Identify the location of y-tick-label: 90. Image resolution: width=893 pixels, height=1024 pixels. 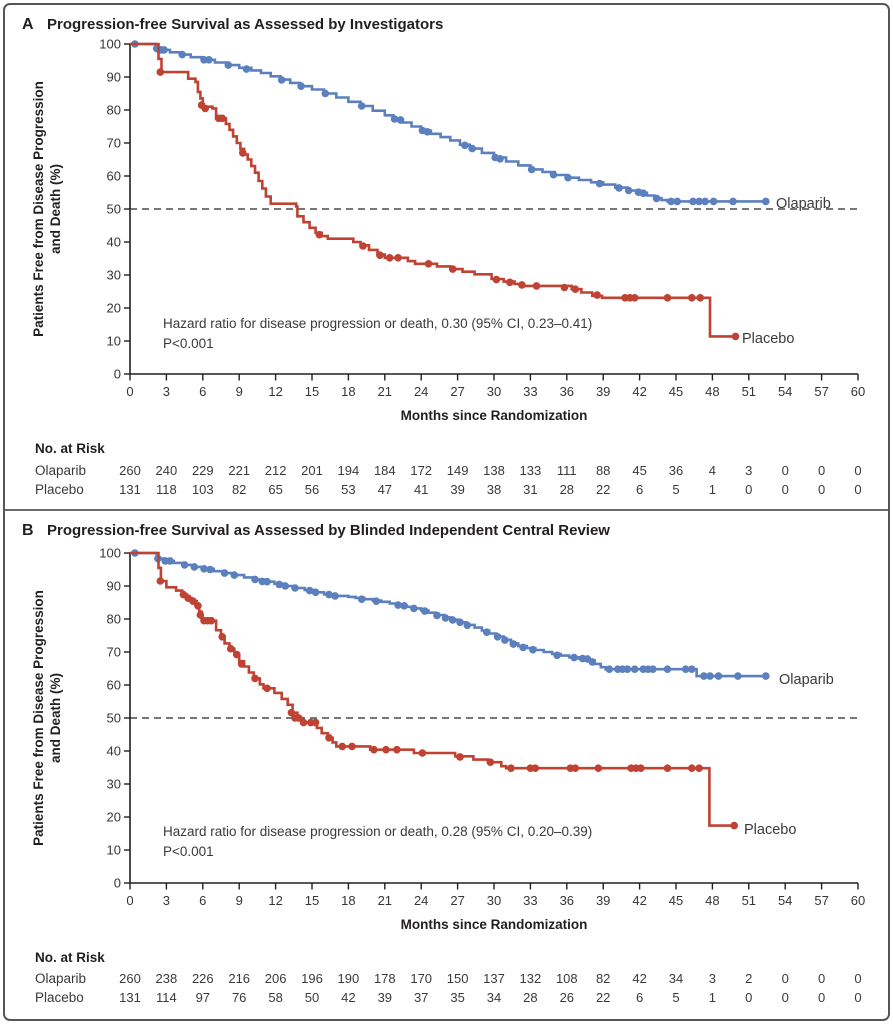
(114, 586).